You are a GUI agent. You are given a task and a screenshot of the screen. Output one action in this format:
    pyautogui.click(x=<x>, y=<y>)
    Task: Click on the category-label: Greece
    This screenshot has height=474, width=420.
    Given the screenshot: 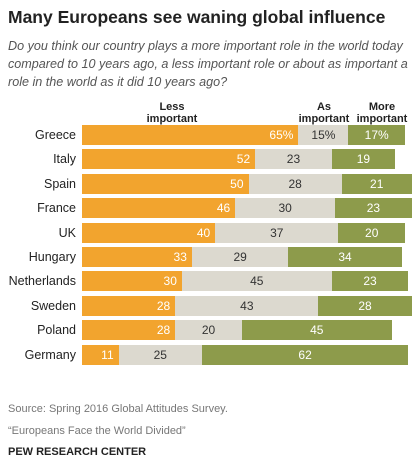 What is the action you would take?
    pyautogui.click(x=55, y=135)
    